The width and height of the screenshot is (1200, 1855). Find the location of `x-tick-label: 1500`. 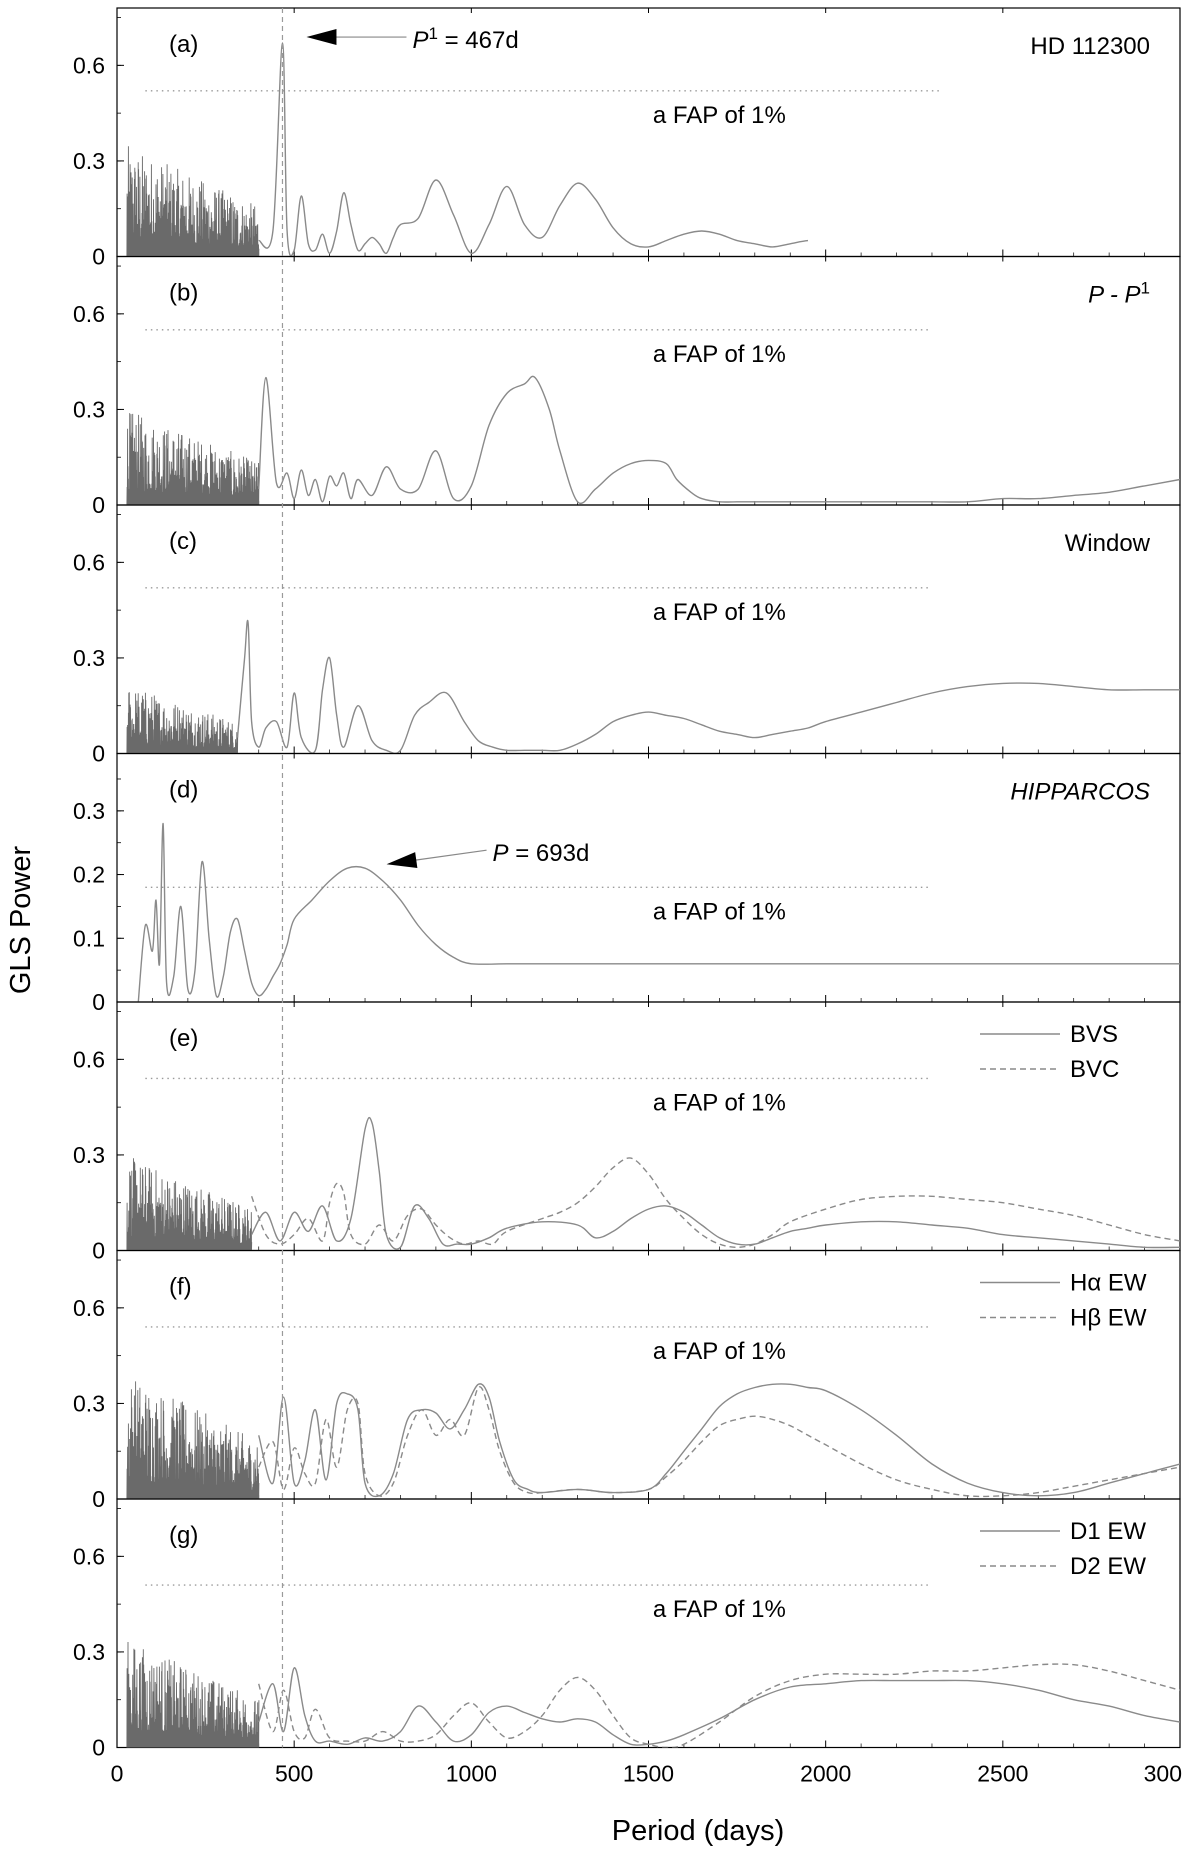

x-tick-label: 1500 is located at coordinates (648, 1774).